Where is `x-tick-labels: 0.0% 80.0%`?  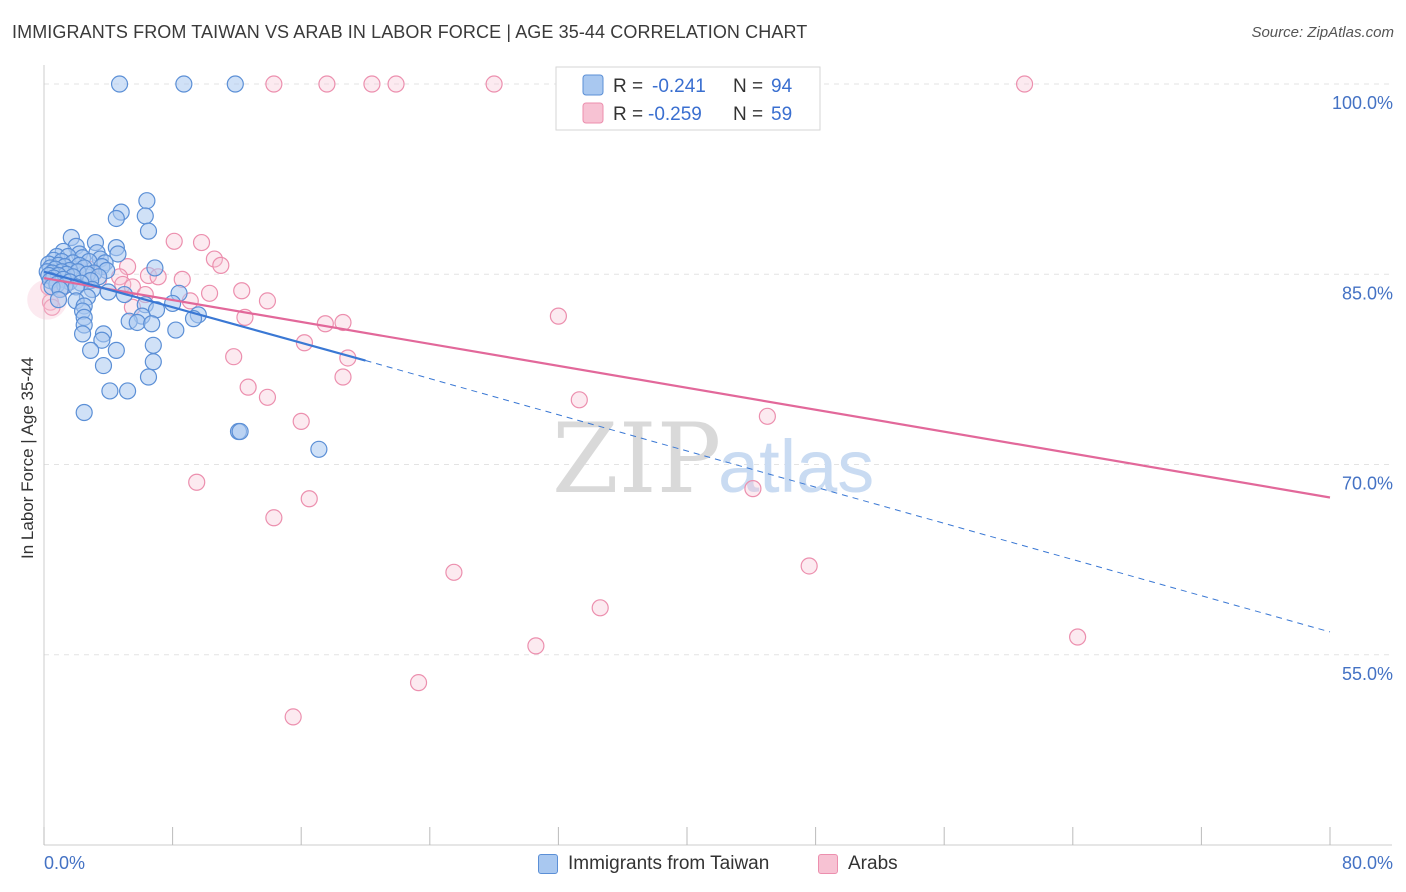 x-tick-labels: 0.0% 80.0% is located at coordinates (718, 863).